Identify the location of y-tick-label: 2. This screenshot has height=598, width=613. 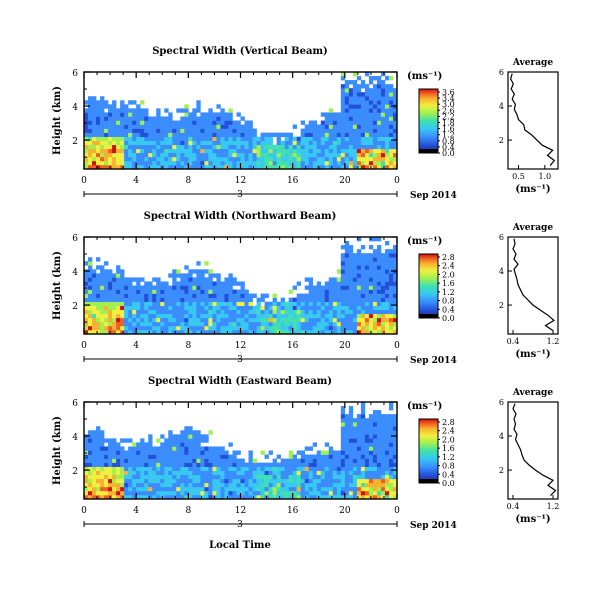
(75, 472).